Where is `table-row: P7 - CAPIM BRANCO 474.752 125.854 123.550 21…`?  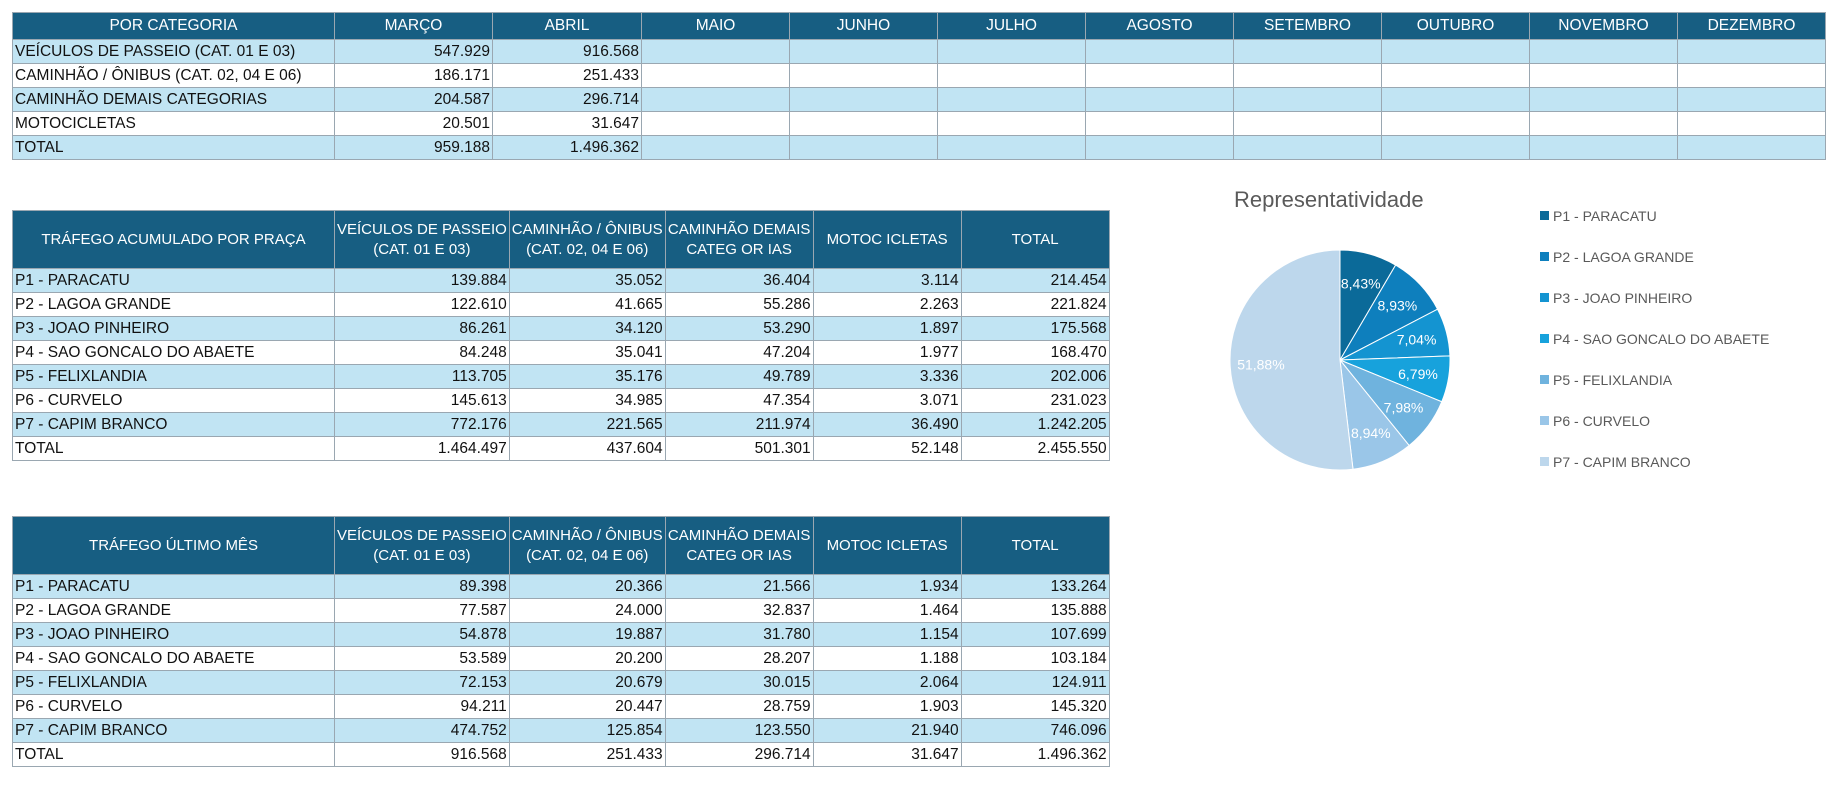 table-row: P7 - CAPIM BRANCO 474.752 125.854 123.550 21… is located at coordinates (561, 730).